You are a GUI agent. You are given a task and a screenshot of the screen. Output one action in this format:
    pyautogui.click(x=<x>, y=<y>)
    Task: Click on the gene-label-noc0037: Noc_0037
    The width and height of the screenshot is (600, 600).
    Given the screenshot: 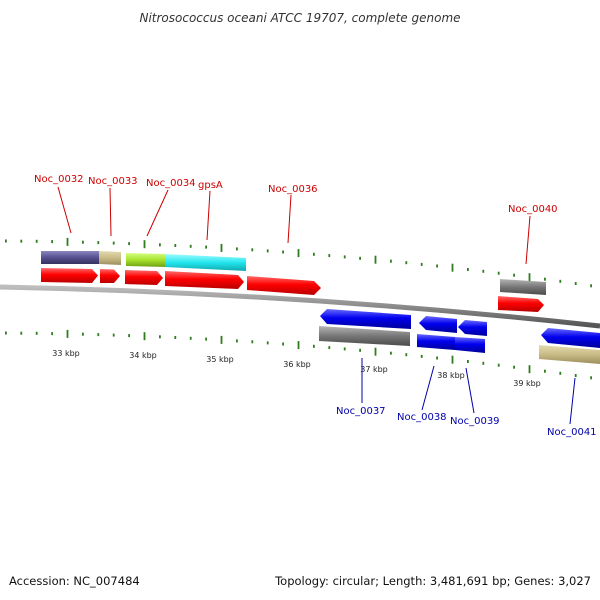 What is the action you would take?
    pyautogui.click(x=361, y=411)
    